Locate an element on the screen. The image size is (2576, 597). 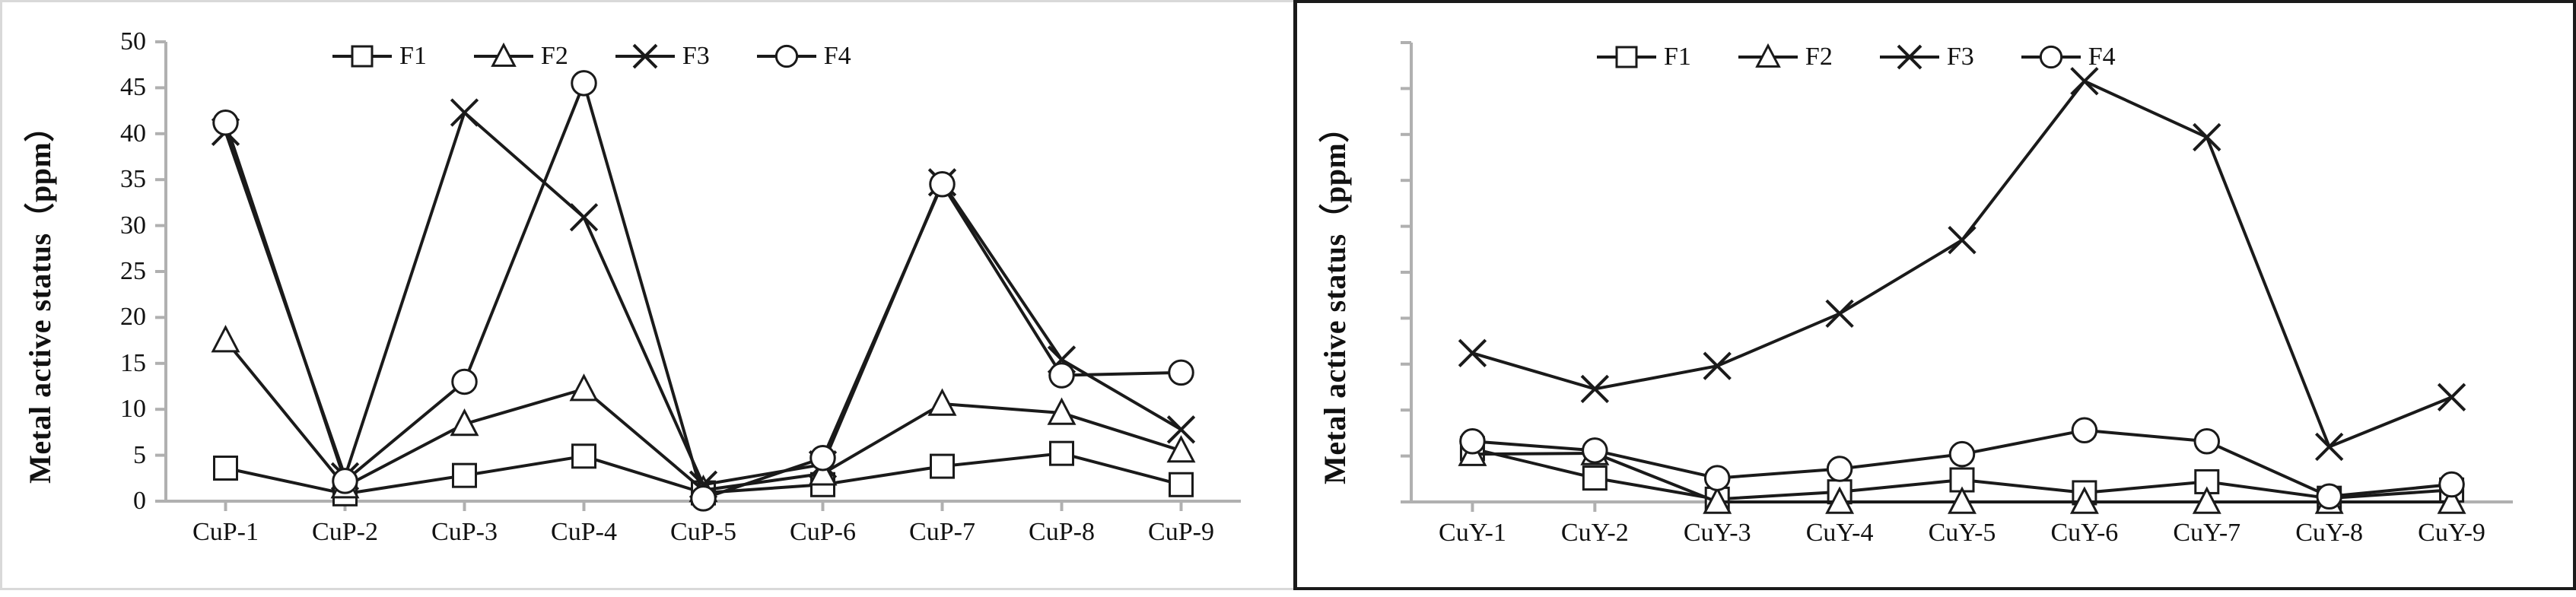
x-tick-label: CuP-7 is located at coordinates (942, 532).